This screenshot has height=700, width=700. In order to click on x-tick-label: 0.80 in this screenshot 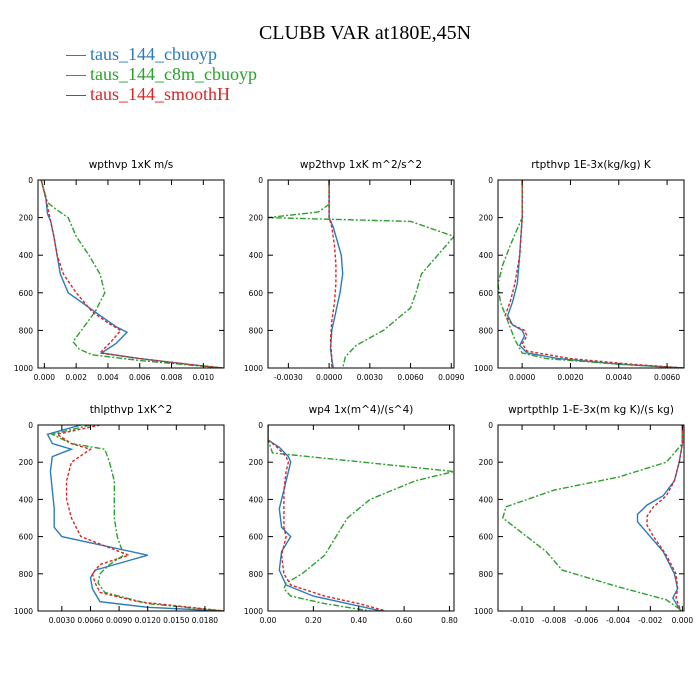, I will do `click(449, 620)`.